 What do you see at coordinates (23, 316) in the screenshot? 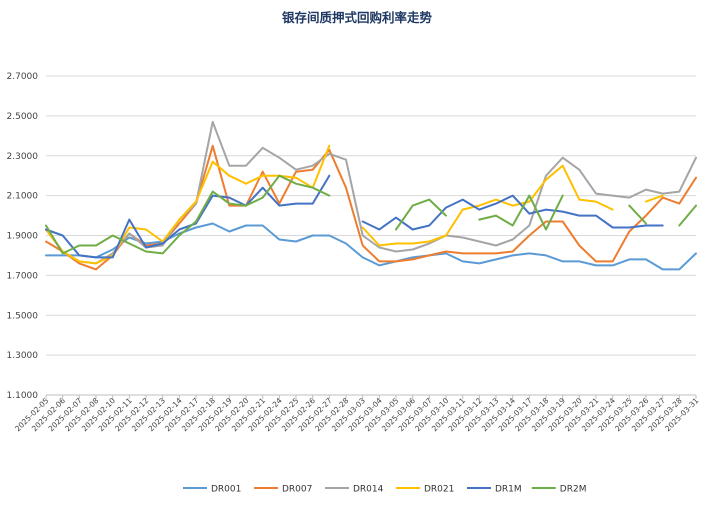
I see `y-tick-label: 1.5000` at bounding box center [23, 316].